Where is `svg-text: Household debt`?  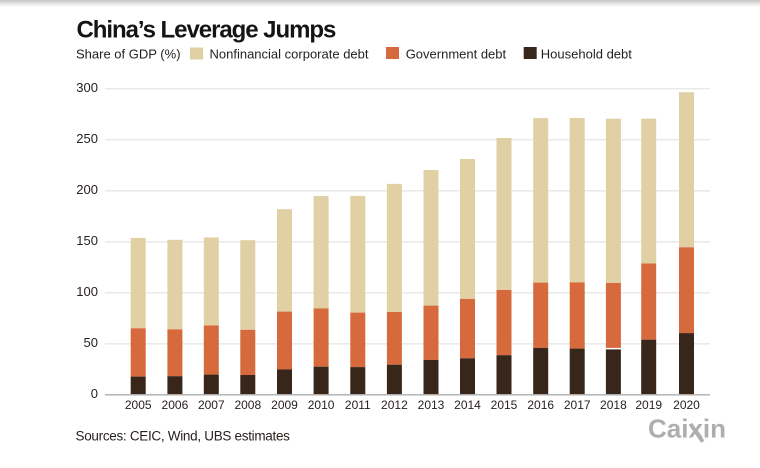 svg-text: Household debt is located at coordinates (586, 54).